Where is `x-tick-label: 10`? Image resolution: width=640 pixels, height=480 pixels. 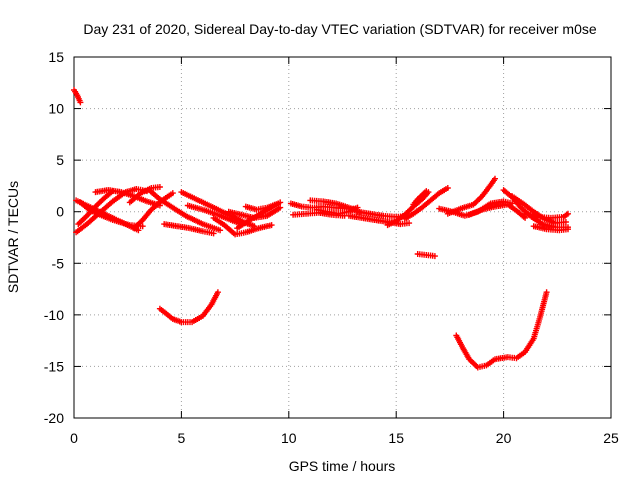
x-tick-label: 10 is located at coordinates (289, 438).